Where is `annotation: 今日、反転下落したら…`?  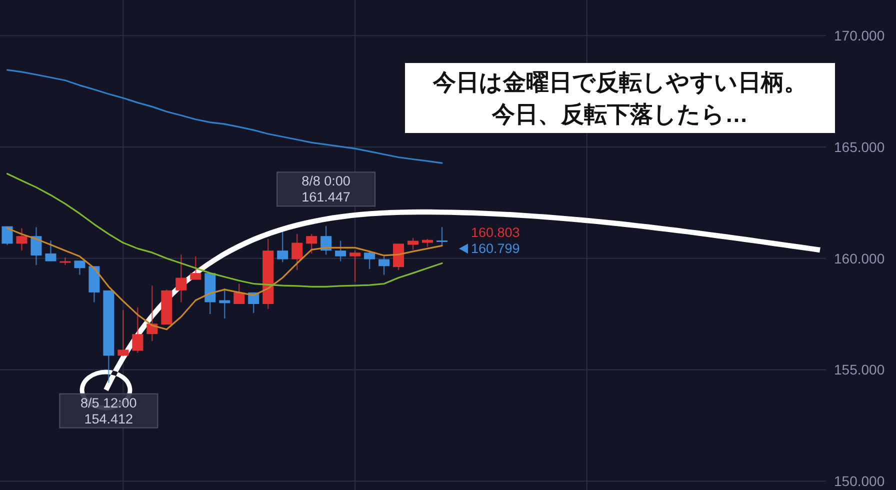 annotation: 今日、反転下落したら… is located at coordinates (619, 114).